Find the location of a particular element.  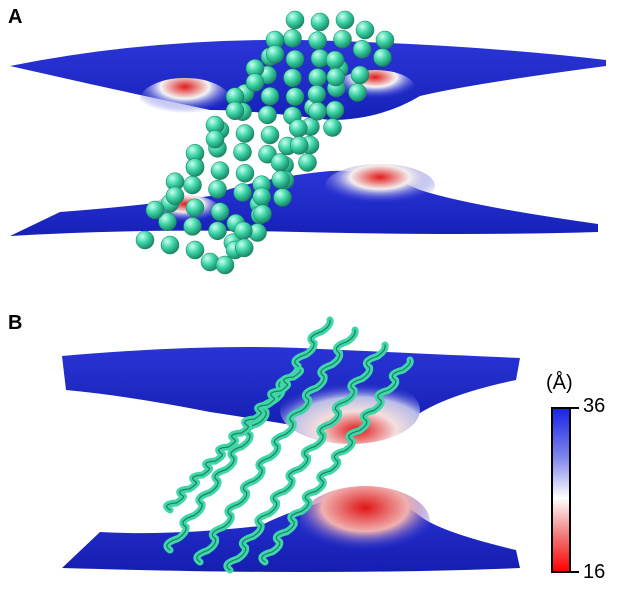

scale-min-label: 16 is located at coordinates (594, 572).